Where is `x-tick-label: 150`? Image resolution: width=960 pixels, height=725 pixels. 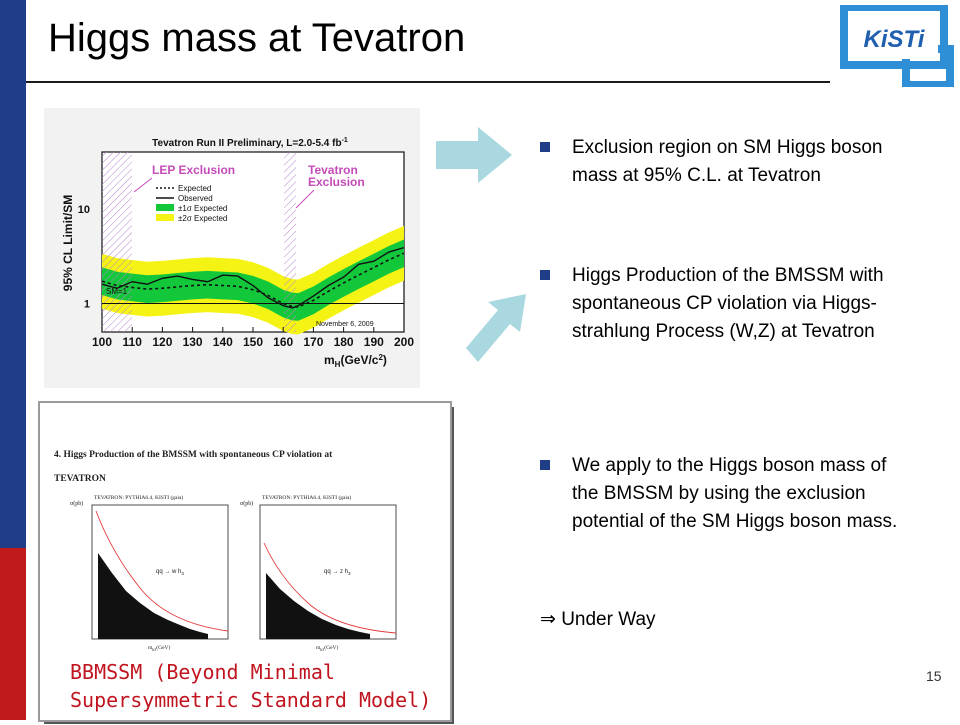
x-tick-label: 150 is located at coordinates (253, 342).